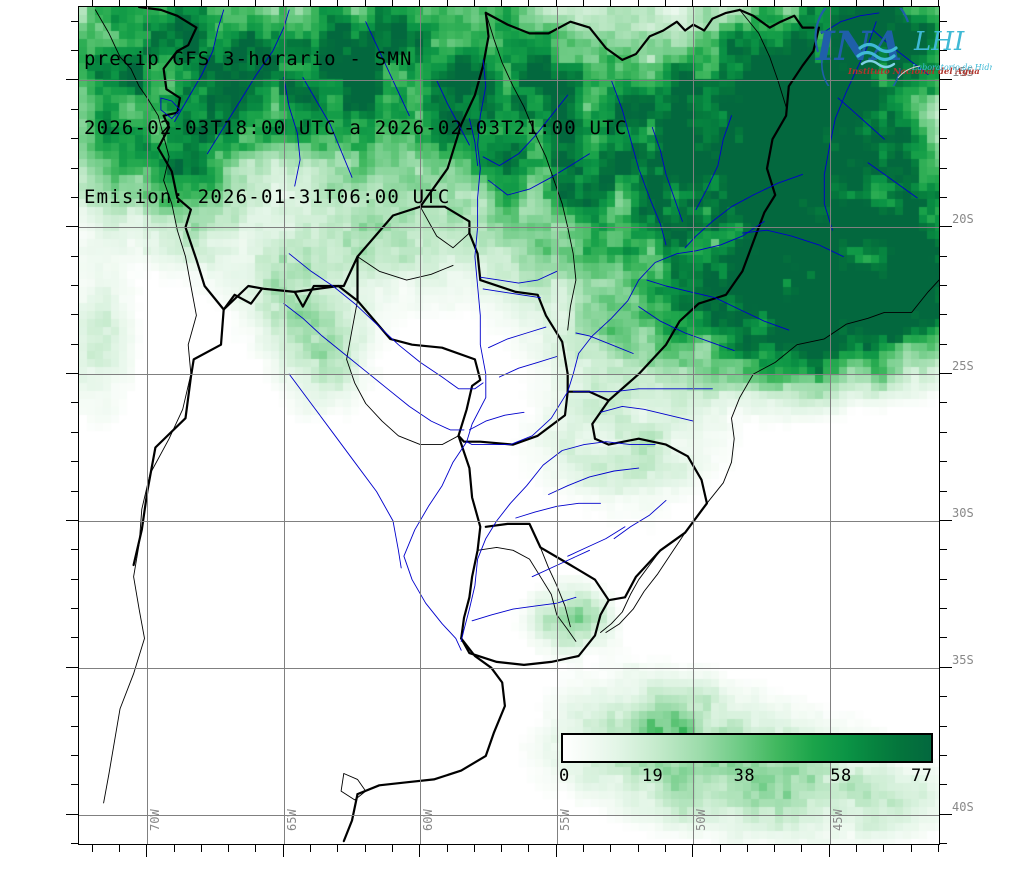  I want to click on lat-label-25S: 25S, so click(963, 366).